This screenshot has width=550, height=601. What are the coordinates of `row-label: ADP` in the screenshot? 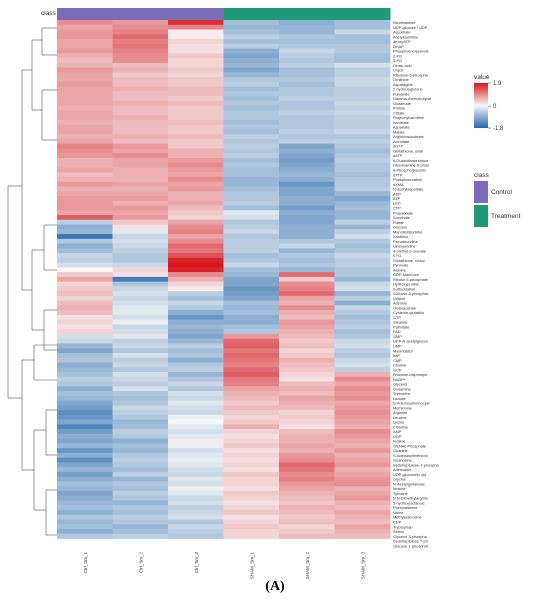 It's located at (397, 193).